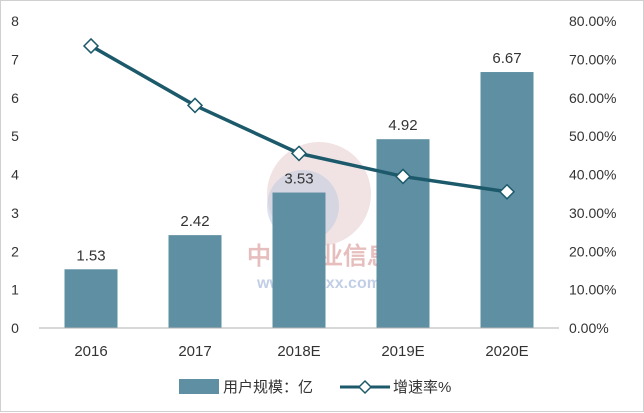 This screenshot has height=413, width=644. Describe the element at coordinates (90, 255) in the screenshot. I see `bar-data-label: 1.53` at that location.